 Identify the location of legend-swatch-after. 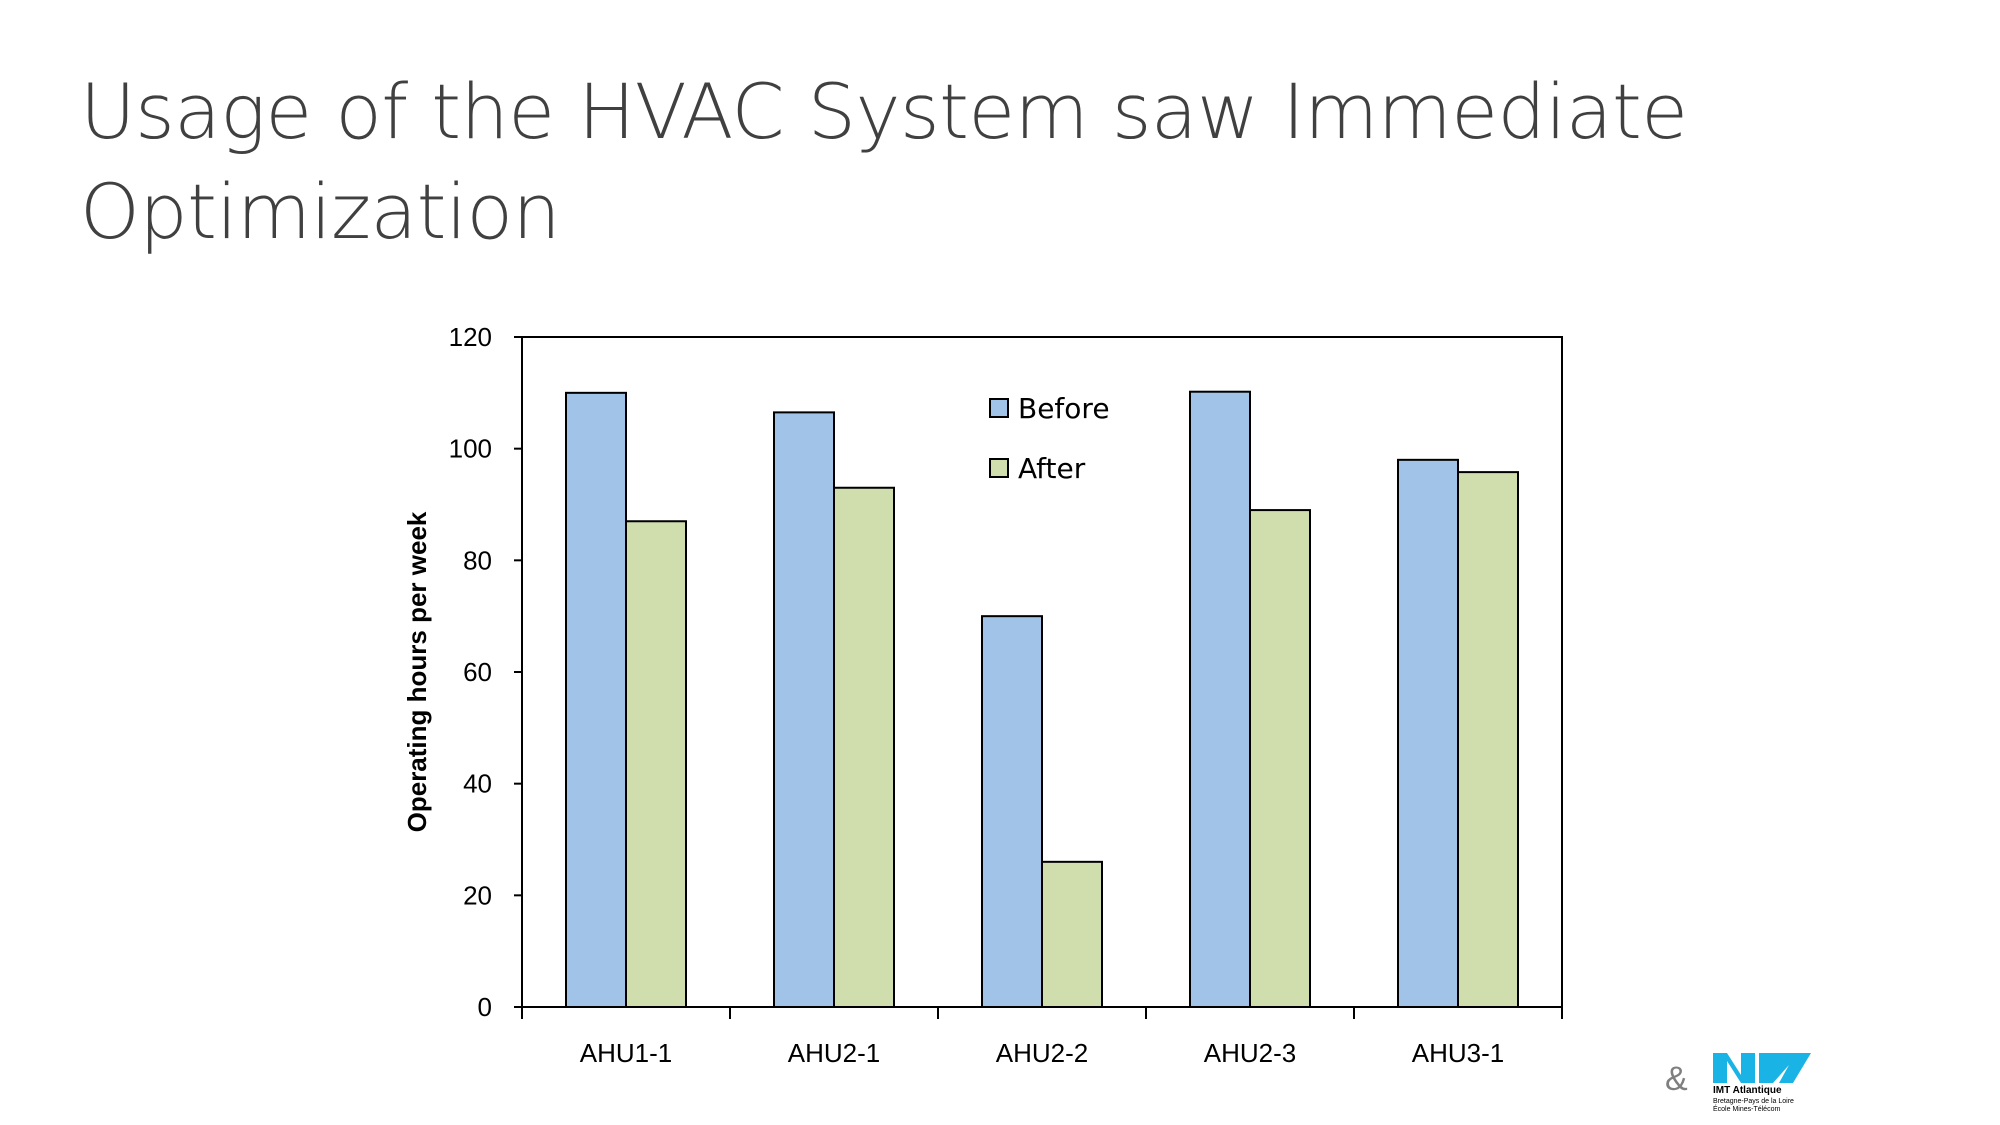
(999, 468).